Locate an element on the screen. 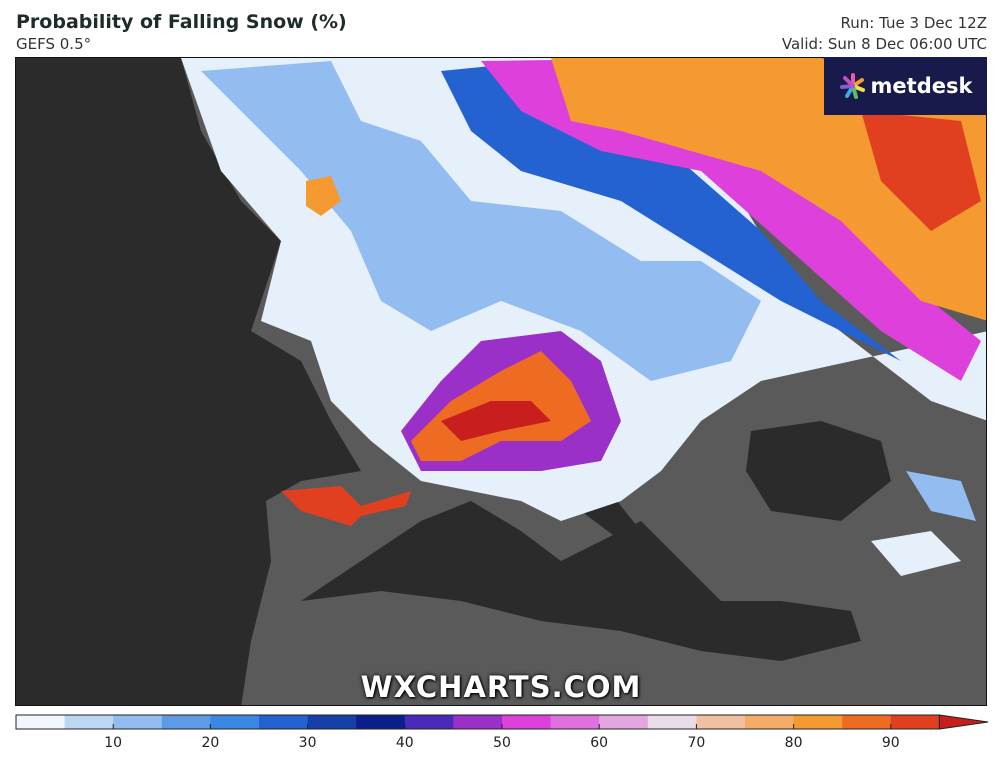 The image size is (1002, 768). caucasus-snow is located at coordinates (941, 496).